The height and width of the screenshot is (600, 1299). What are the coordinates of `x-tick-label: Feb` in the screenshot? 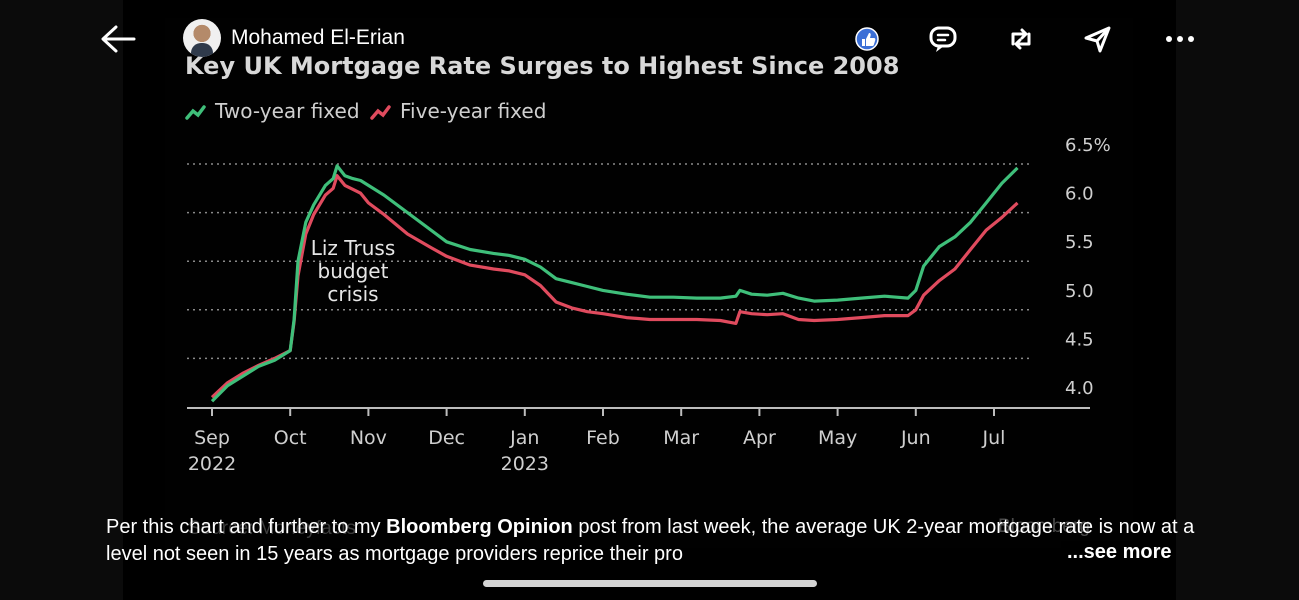 It's located at (603, 438).